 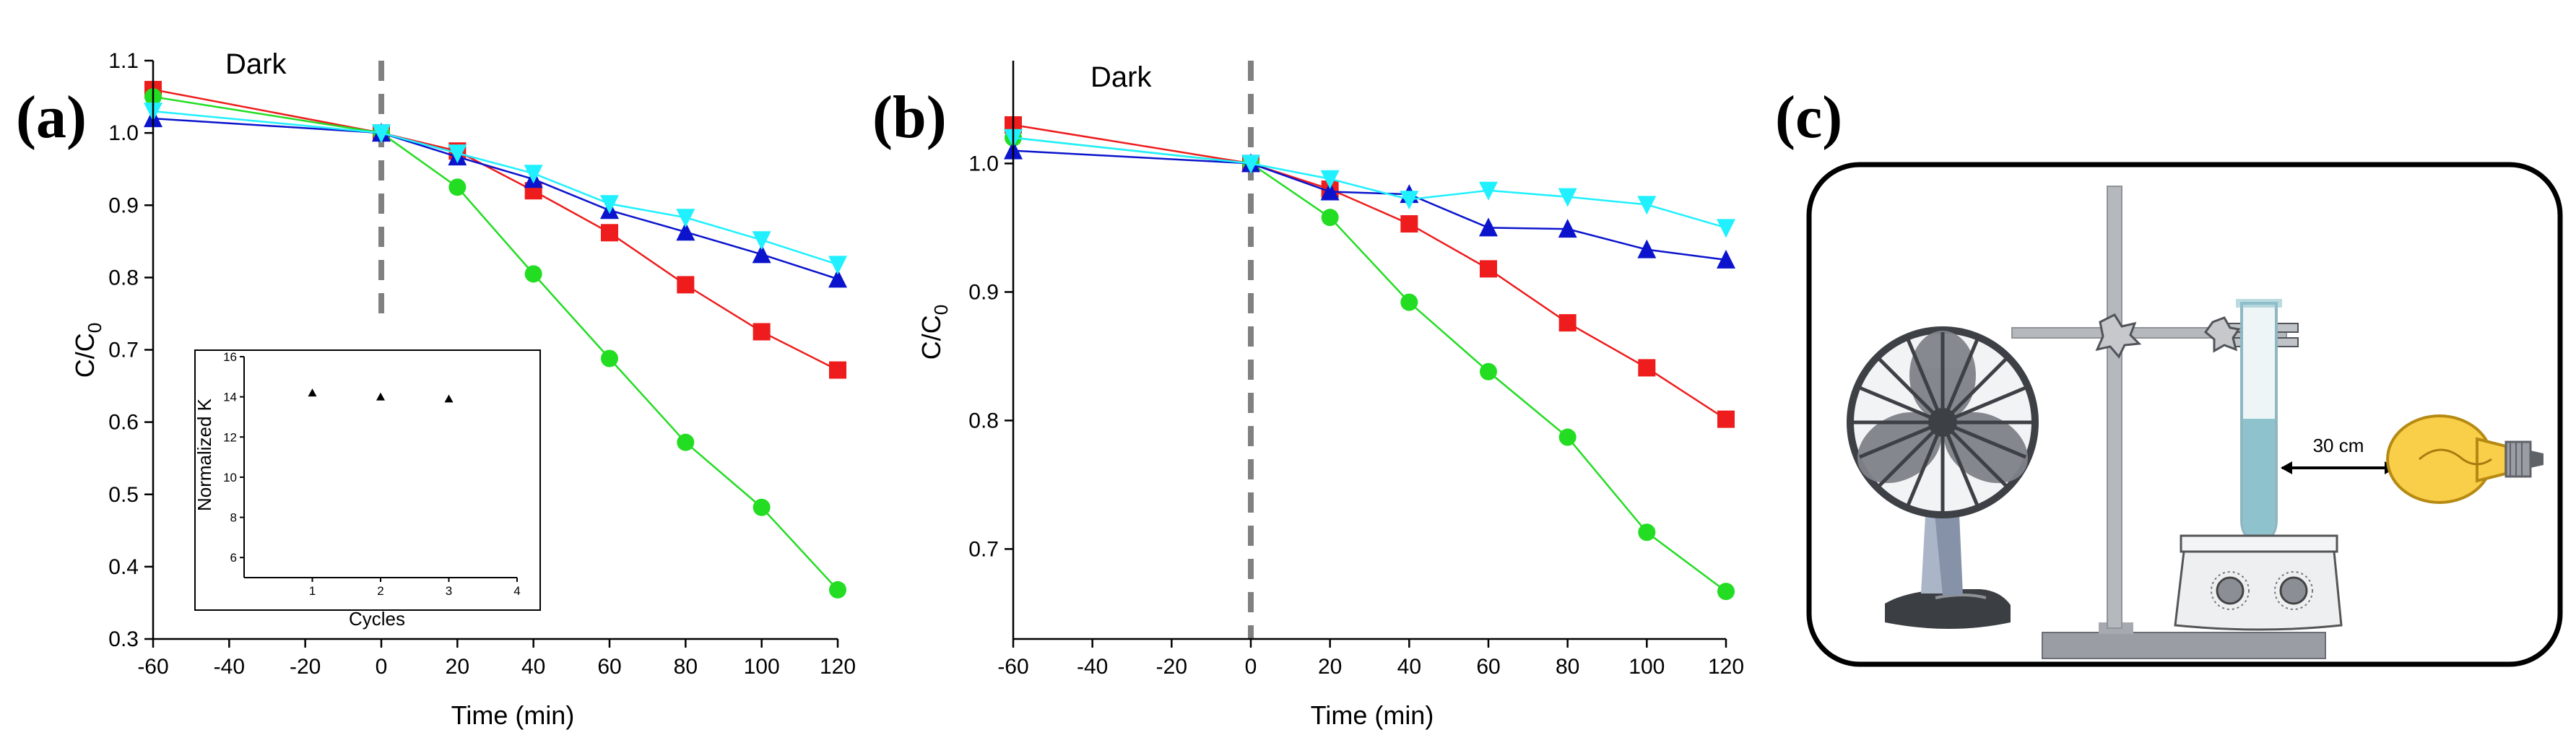 What do you see at coordinates (1012, 667) in the screenshot?
I see `x-tick-label: -60` at bounding box center [1012, 667].